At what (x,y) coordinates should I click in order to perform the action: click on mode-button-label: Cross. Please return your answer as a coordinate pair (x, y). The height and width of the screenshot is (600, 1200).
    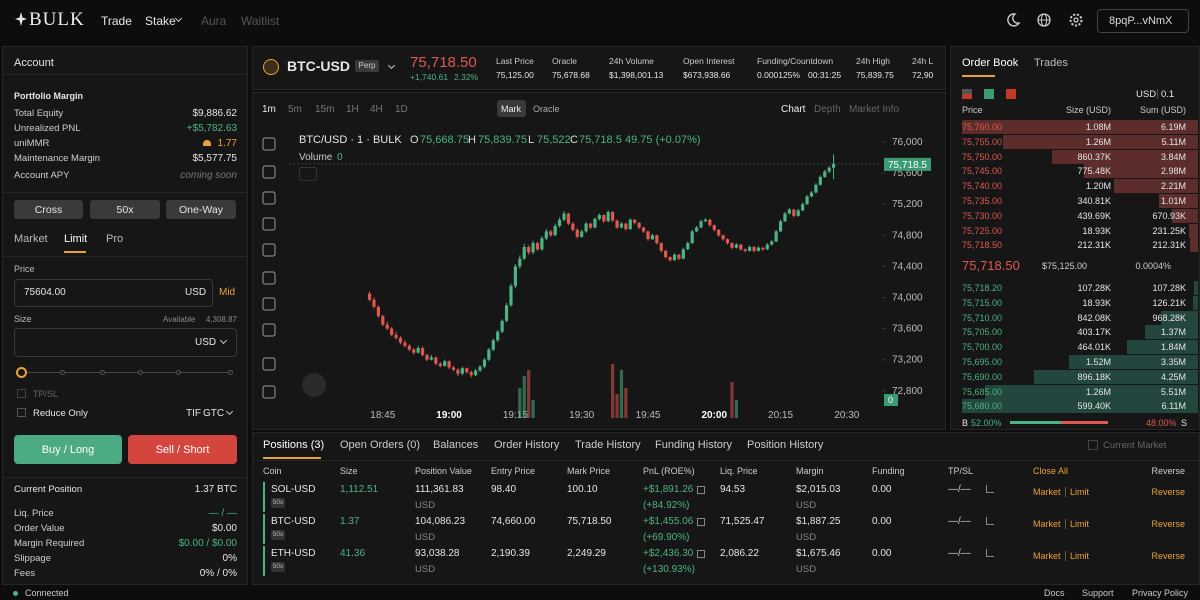
    Looking at the image, I should click on (48, 210).